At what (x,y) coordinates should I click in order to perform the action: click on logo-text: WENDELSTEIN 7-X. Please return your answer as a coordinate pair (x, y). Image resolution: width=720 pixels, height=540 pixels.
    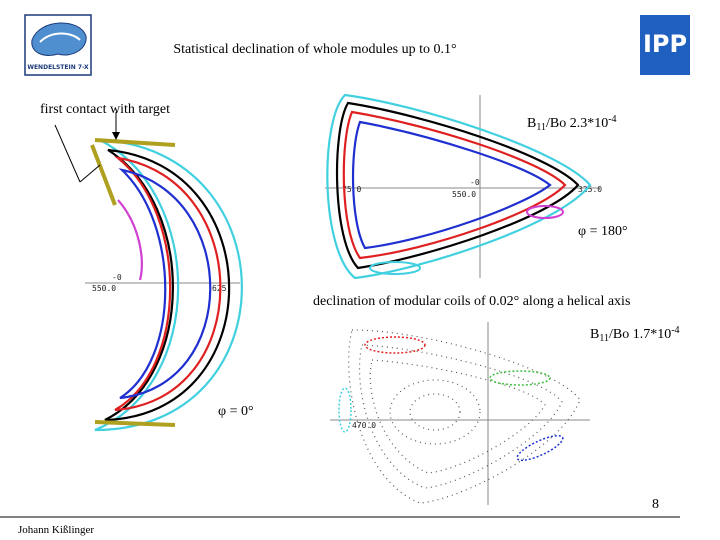
    Looking at the image, I should click on (58, 67).